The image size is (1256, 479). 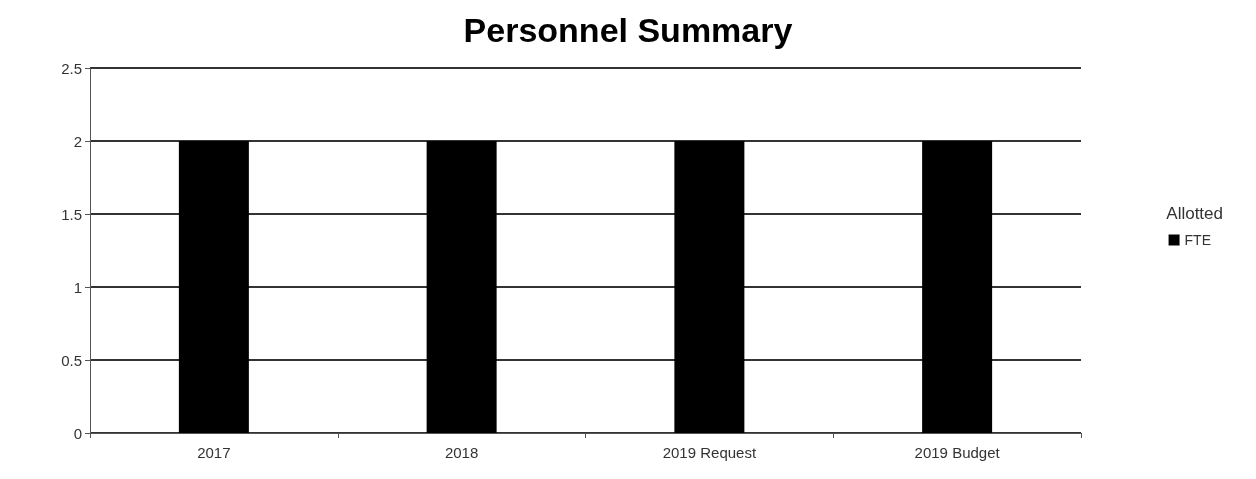 What do you see at coordinates (957, 452) in the screenshot?
I see `x-tick-label: 2019 Budget` at bounding box center [957, 452].